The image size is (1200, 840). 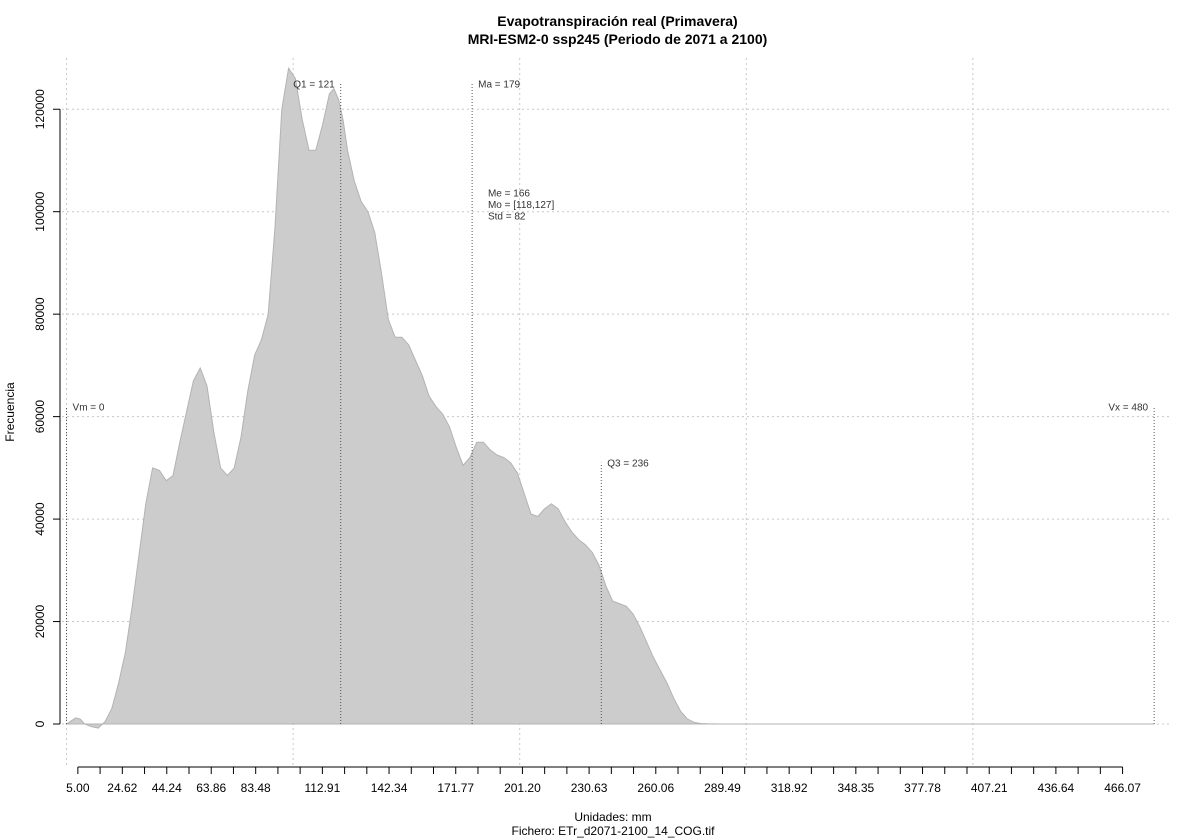 I want to click on x-axis-label: Unidades: mm, so click(x=613, y=817).